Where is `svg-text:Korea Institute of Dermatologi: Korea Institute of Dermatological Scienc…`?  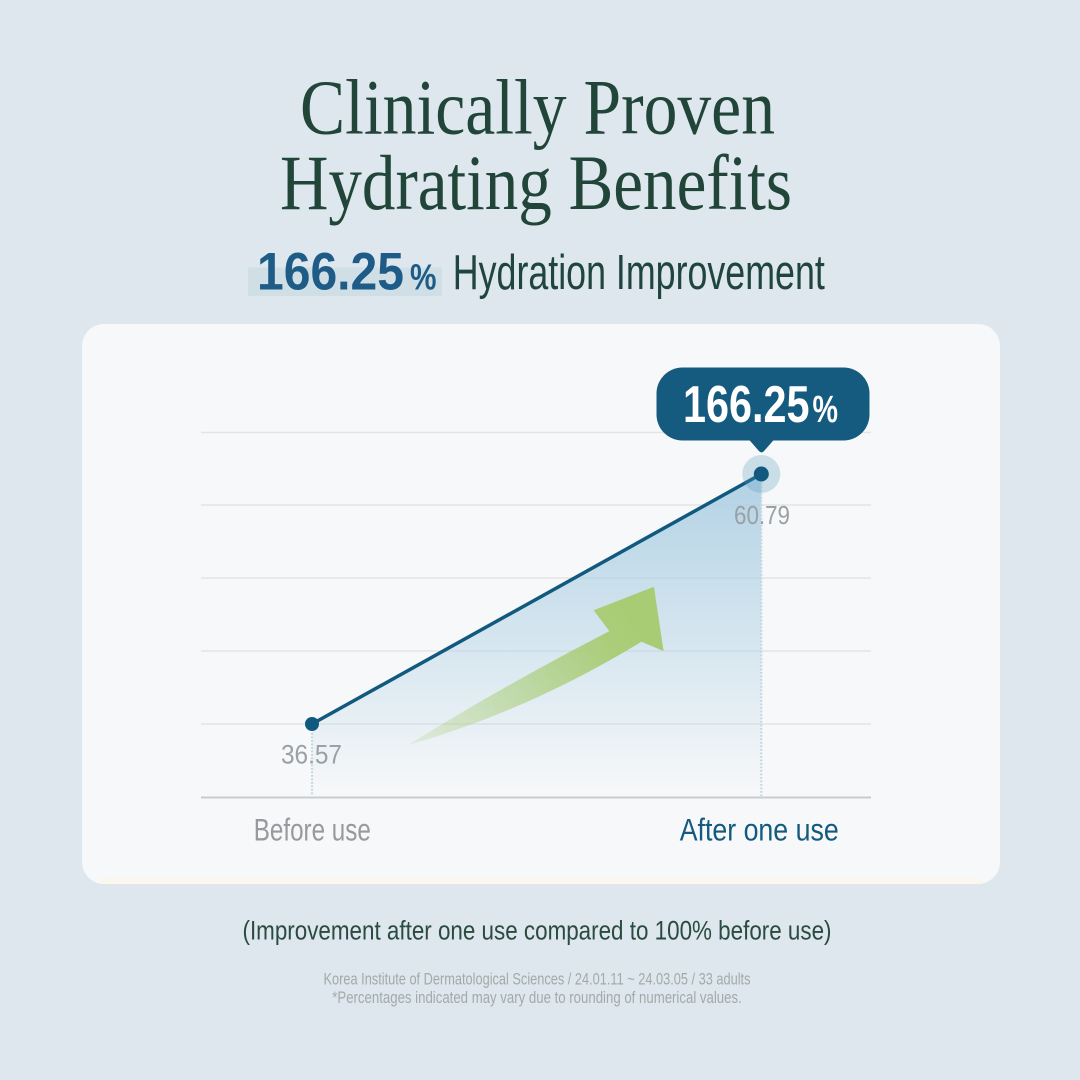 svg-text:Korea Institute of Dermatologi: Korea Institute of Dermatological Scienc… is located at coordinates (537, 979).